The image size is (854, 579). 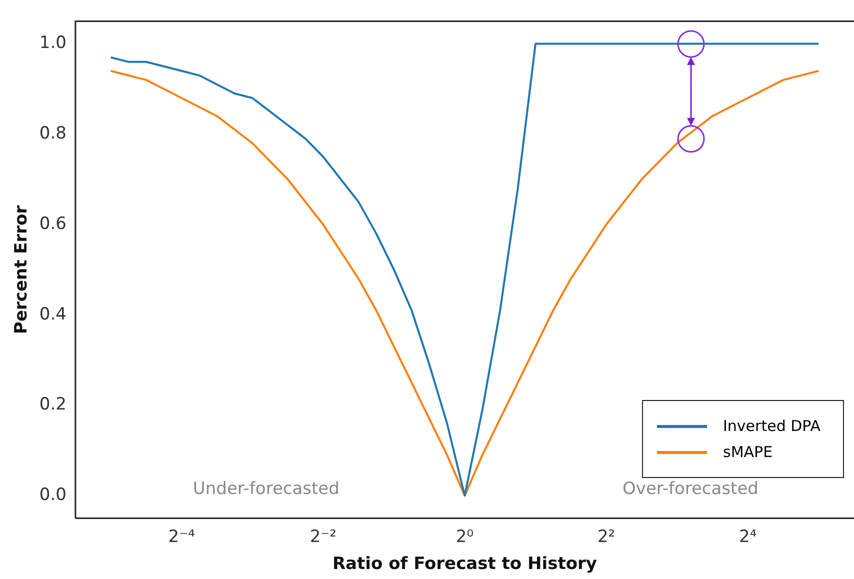 I want to click on y-tick-label: 0.2, so click(x=52, y=404).